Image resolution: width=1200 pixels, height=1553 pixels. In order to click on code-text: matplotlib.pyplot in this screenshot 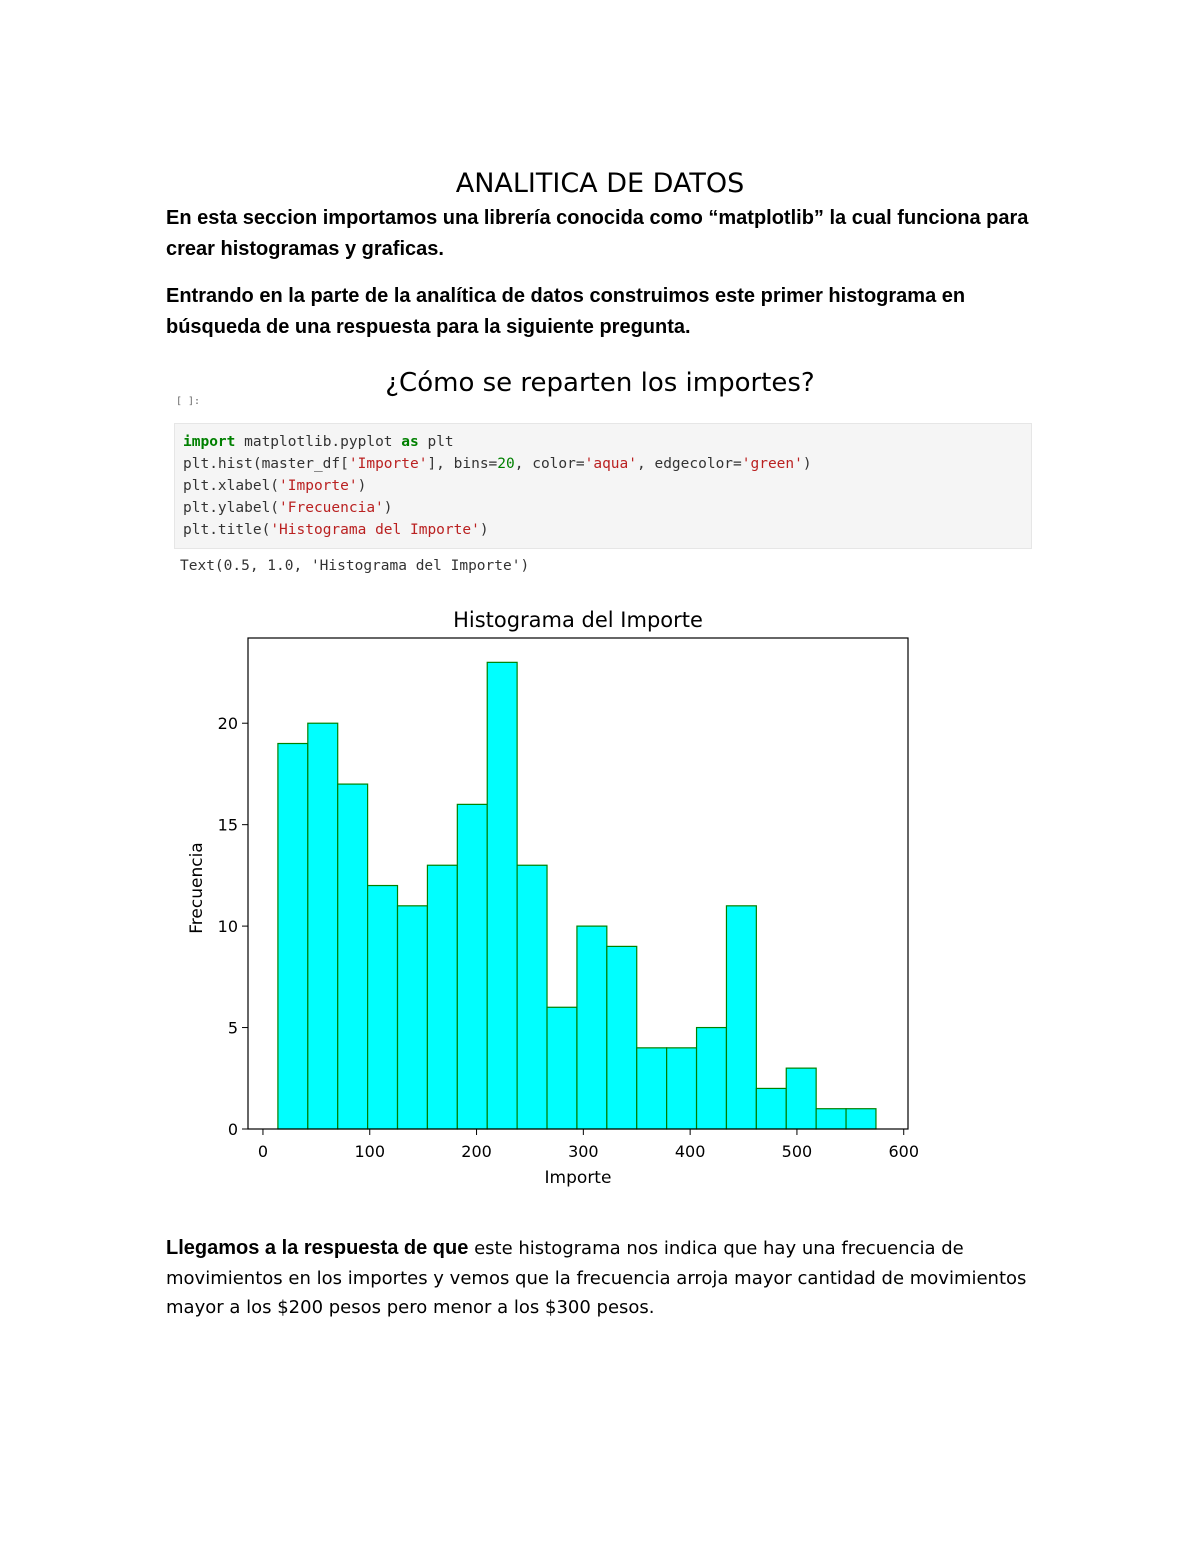, I will do `click(318, 442)`.